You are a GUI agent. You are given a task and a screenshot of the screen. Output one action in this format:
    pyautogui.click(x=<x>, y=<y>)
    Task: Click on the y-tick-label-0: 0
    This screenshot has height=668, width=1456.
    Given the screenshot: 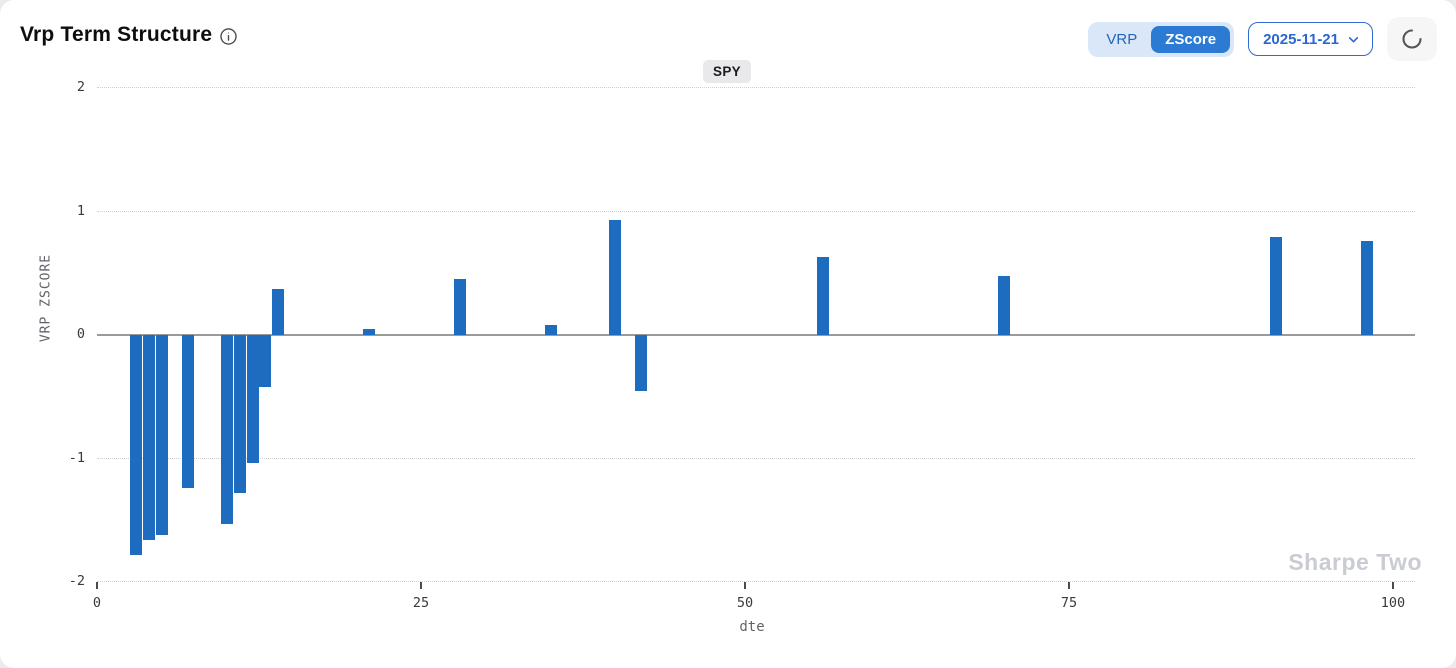 What is the action you would take?
    pyautogui.click(x=80, y=334)
    